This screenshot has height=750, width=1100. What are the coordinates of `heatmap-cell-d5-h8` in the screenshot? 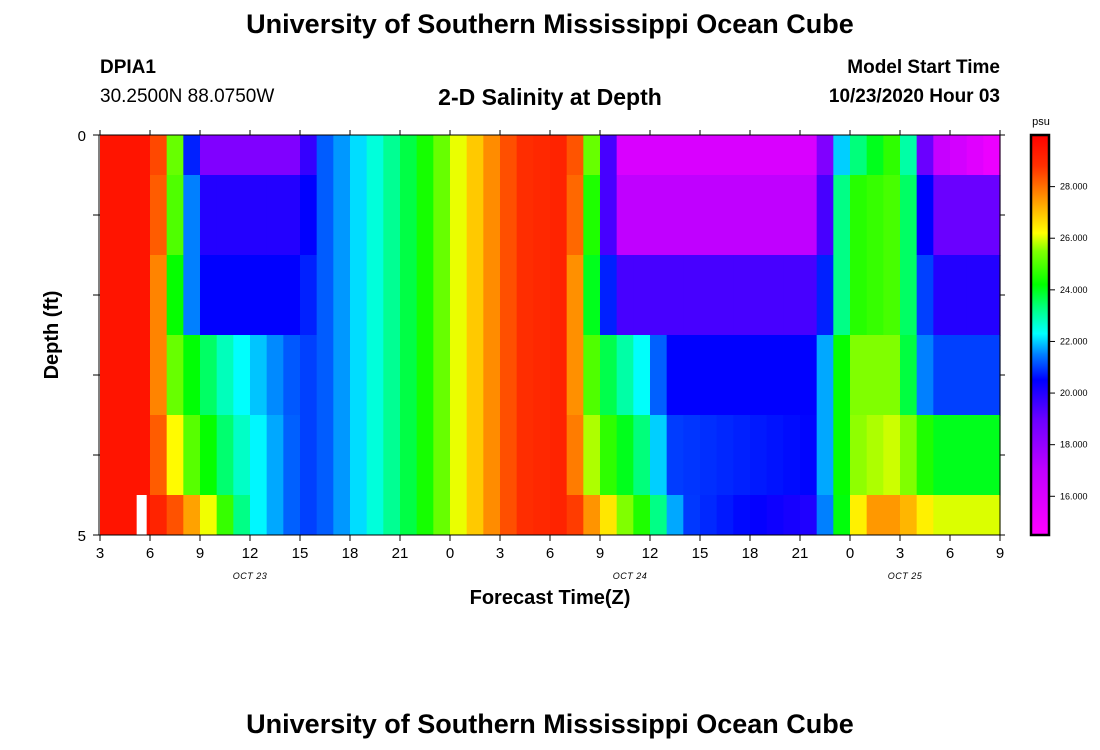 It's located at (242, 515).